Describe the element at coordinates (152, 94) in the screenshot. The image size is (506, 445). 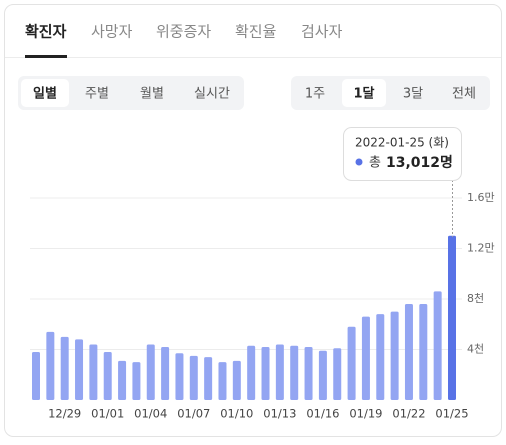
I see `period-button: 월별` at that location.